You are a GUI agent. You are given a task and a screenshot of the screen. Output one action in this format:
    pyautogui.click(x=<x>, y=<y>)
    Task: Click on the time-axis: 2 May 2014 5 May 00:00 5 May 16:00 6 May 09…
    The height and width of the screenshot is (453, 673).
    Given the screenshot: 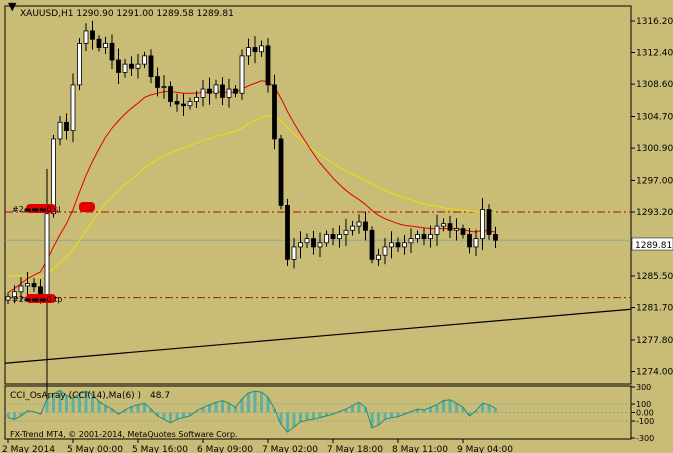 What is the action you would take?
    pyautogui.click(x=257, y=446)
    